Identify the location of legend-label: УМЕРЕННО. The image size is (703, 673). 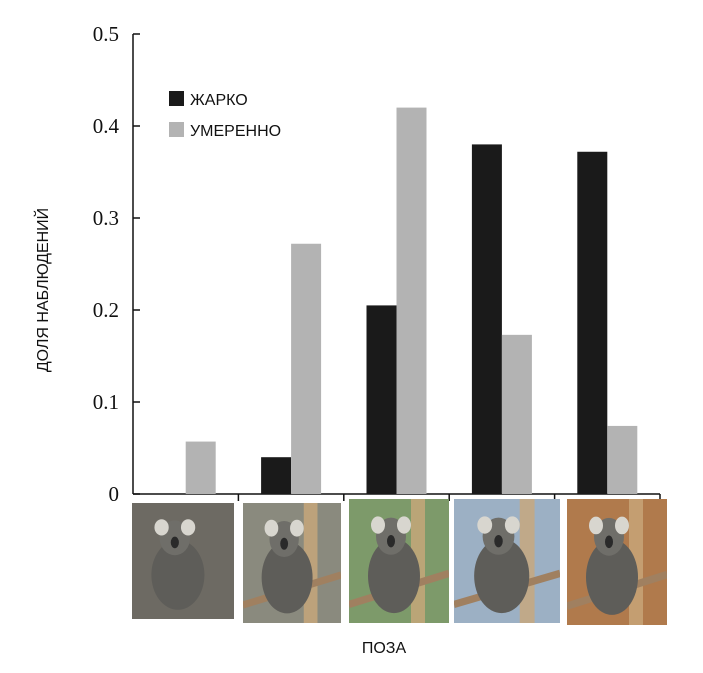
(235, 131).